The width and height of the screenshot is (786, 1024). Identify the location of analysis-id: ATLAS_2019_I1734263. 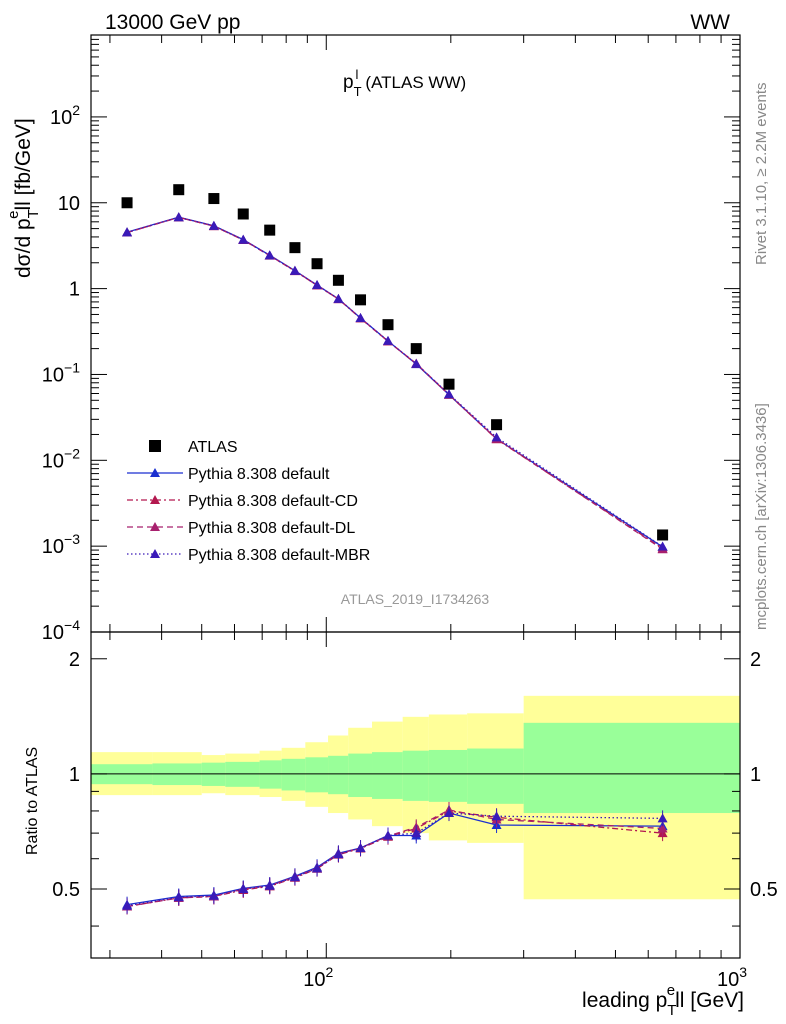
(415, 599).